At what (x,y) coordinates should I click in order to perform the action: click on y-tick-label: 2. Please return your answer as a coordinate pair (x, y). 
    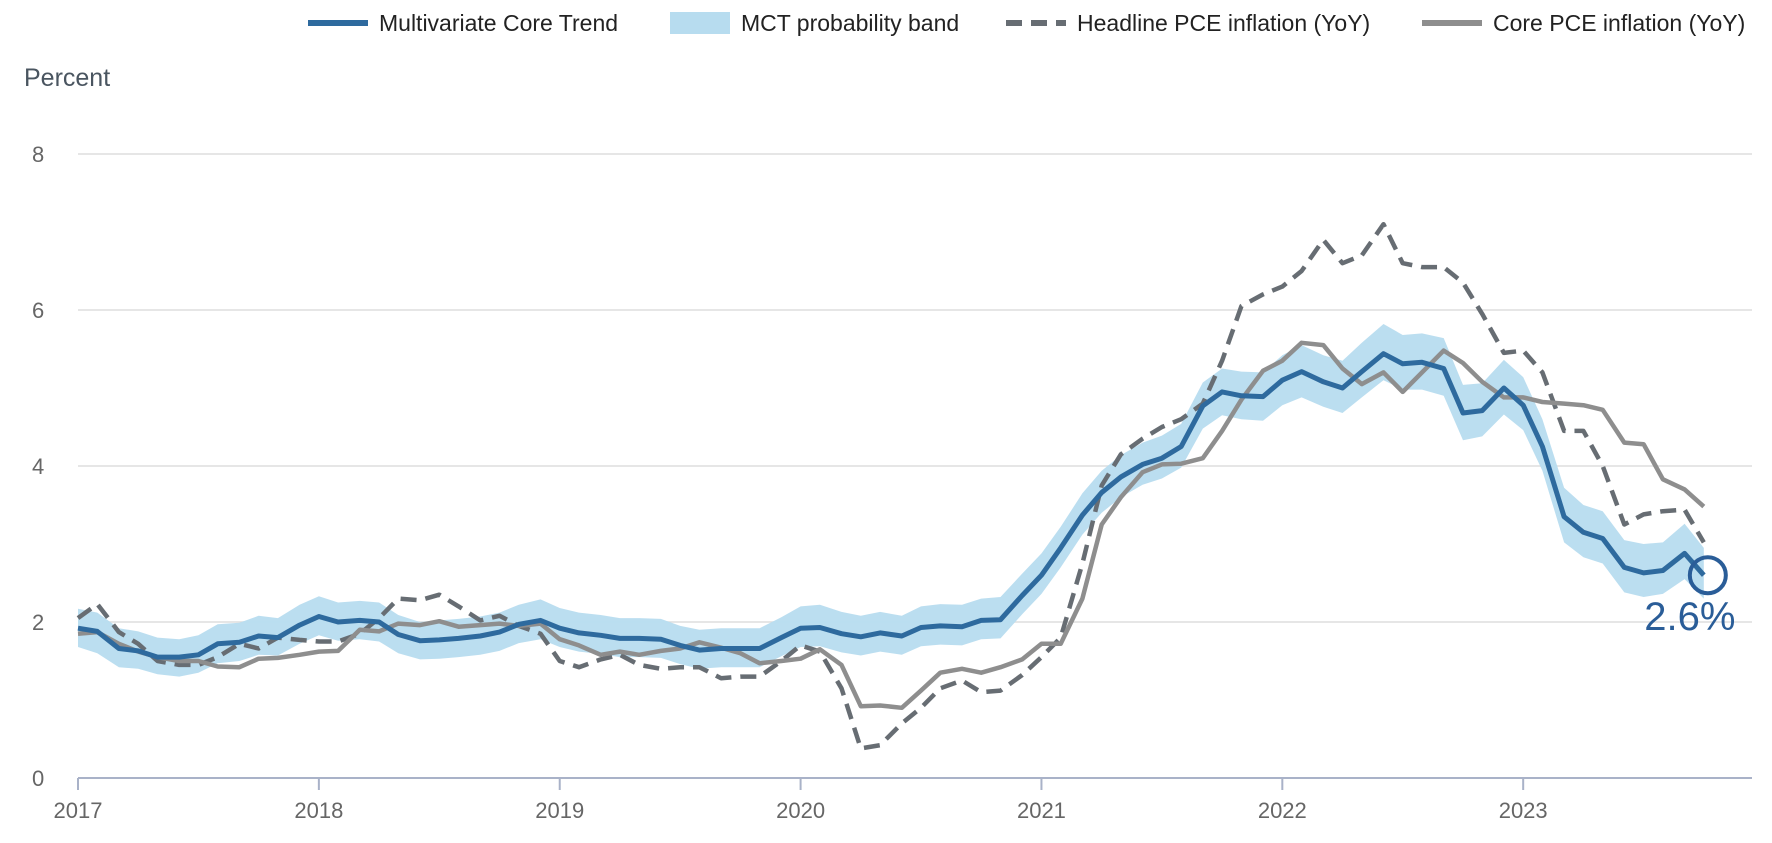
    Looking at the image, I should click on (38, 622).